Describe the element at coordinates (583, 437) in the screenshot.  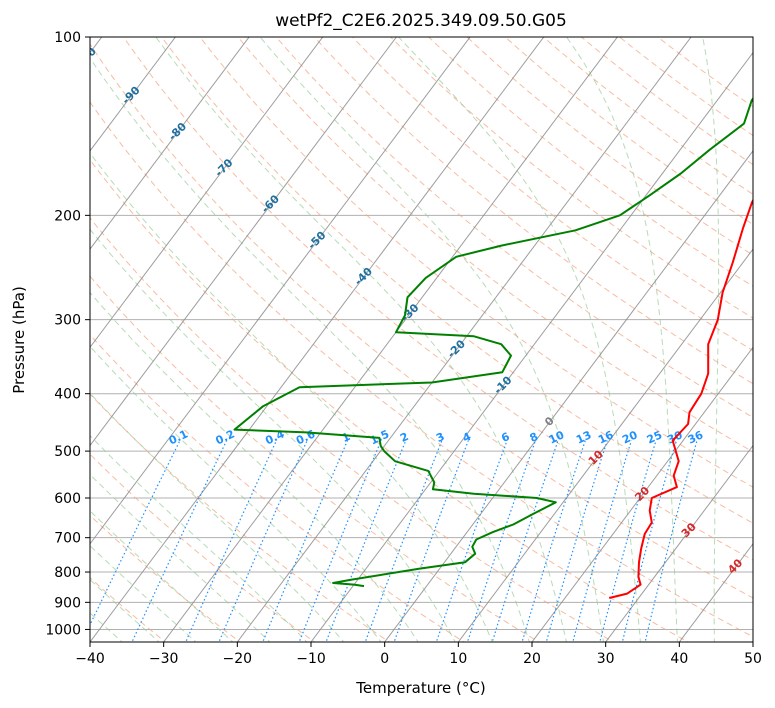
I see `mixing-ratio-label: 13` at that location.